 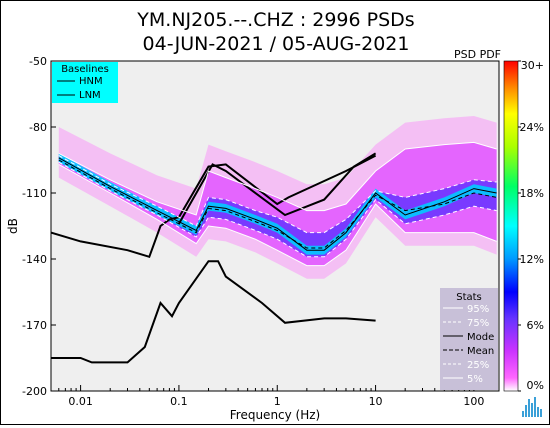 I want to click on stats-mean-label: Mean, so click(x=480, y=351).